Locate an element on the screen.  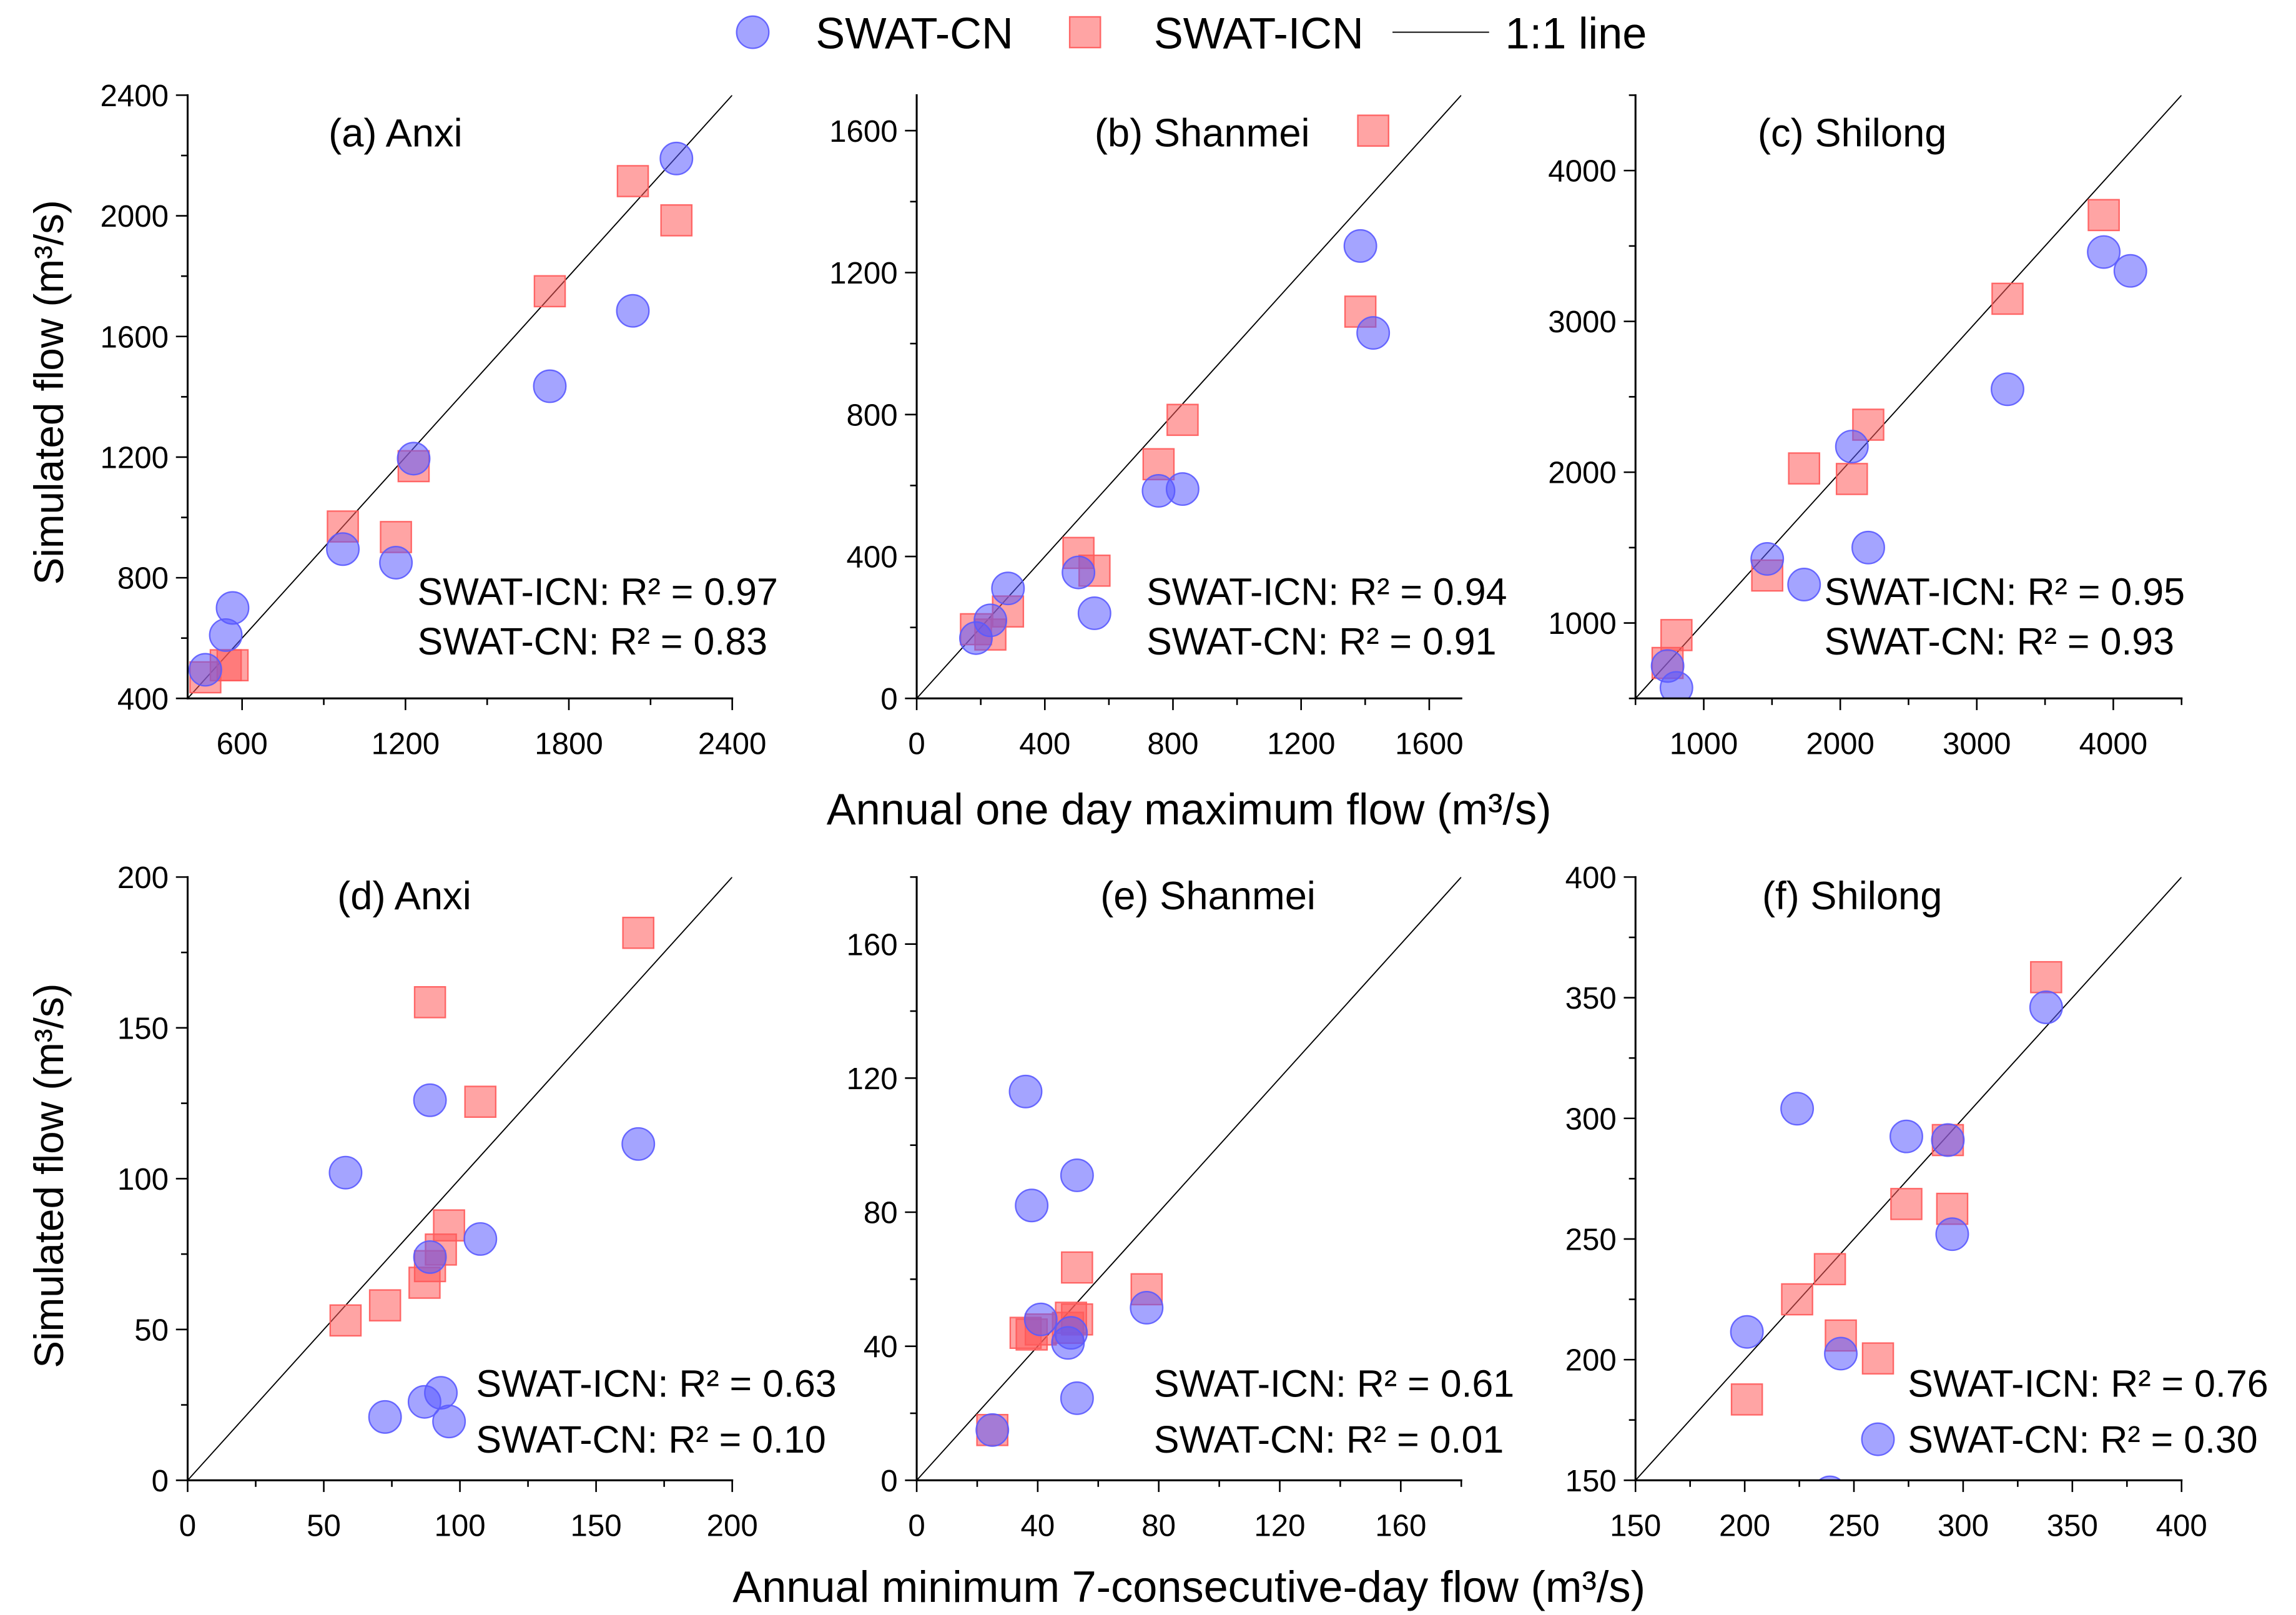
x-tick-label: 1600 is located at coordinates (1429, 744).